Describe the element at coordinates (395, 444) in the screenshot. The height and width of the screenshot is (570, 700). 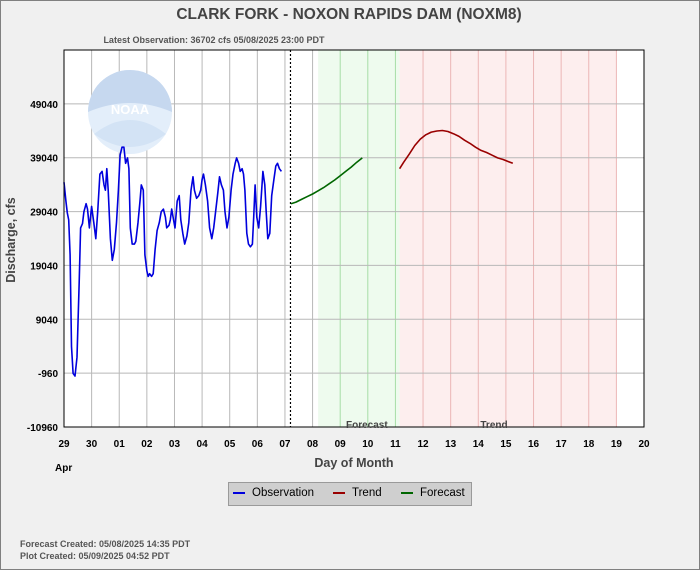
I see `x-tick-label: 11` at that location.